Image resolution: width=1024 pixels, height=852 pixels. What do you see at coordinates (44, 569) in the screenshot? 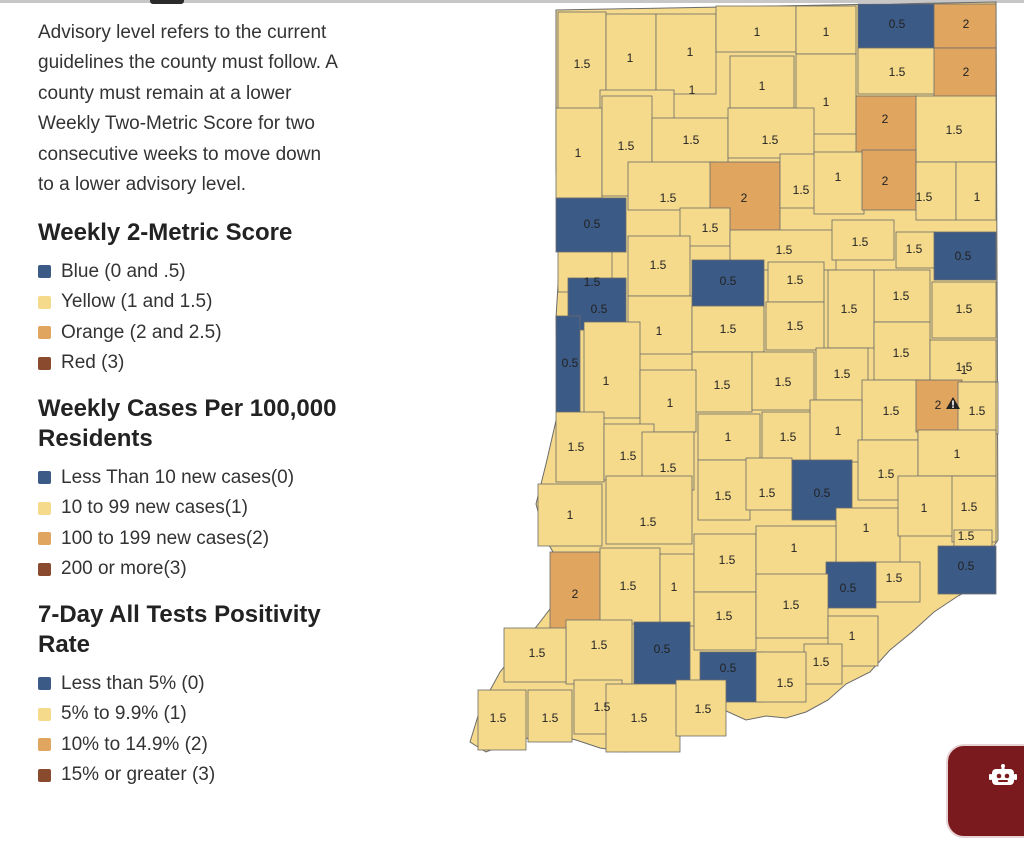
I see `swatch-red` at bounding box center [44, 569].